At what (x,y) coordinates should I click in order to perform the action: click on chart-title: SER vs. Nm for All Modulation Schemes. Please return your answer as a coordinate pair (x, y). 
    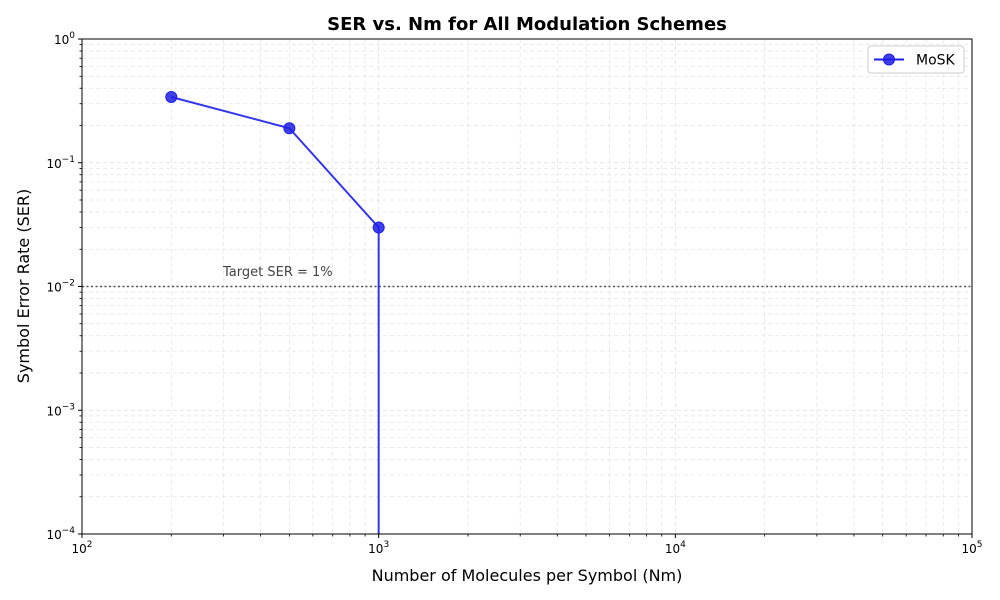
    Looking at the image, I should click on (527, 24).